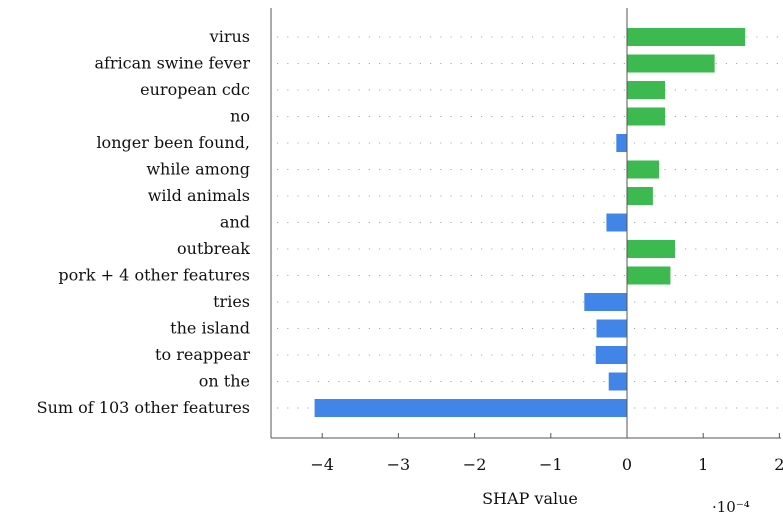 The width and height of the screenshot is (783, 515). What do you see at coordinates (173, 142) in the screenshot?
I see `category-label: longer been found,` at bounding box center [173, 142].